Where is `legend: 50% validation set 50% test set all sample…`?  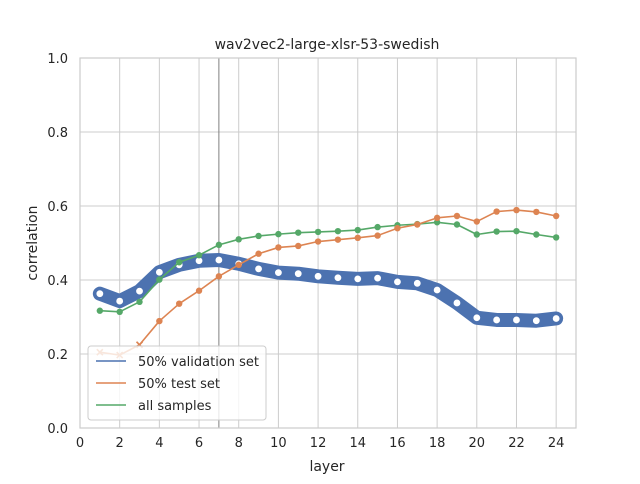 legend: 50% validation set 50% test set all sample… is located at coordinates (177, 383).